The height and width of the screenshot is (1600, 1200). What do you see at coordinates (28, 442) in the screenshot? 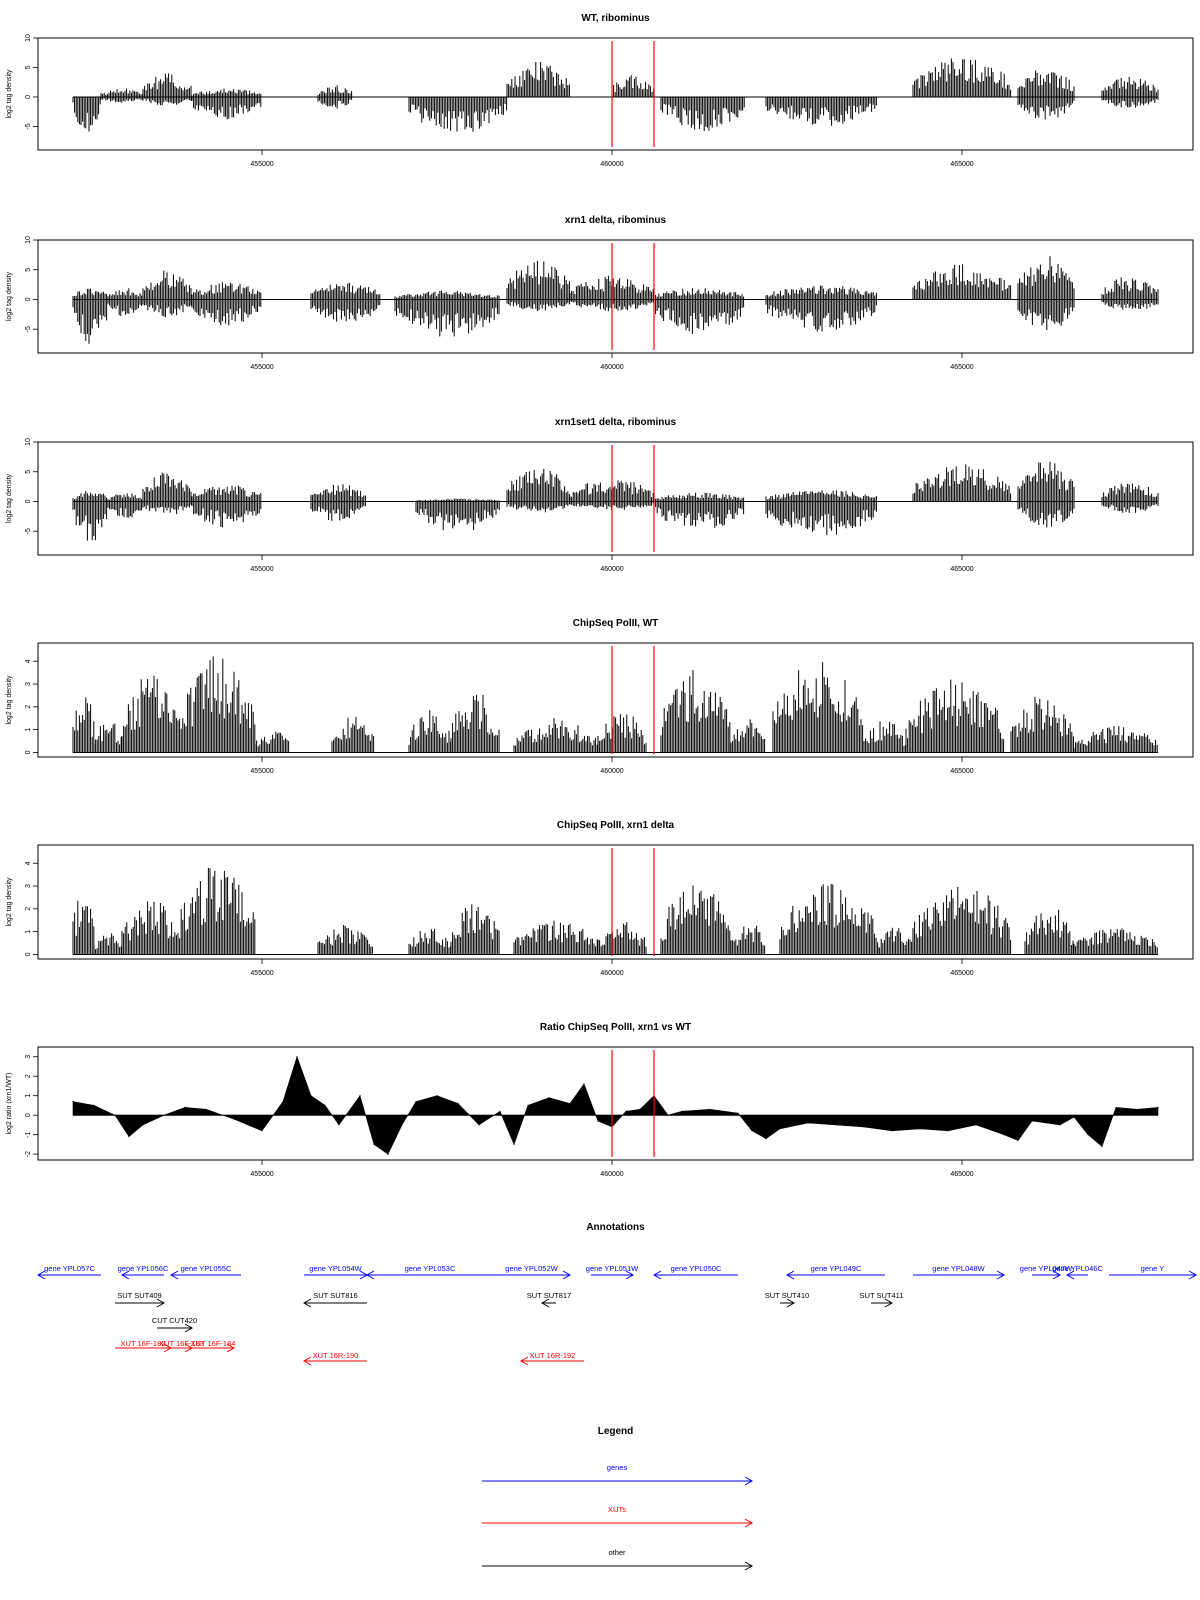
I see `y-tick-label: 10` at bounding box center [28, 442].